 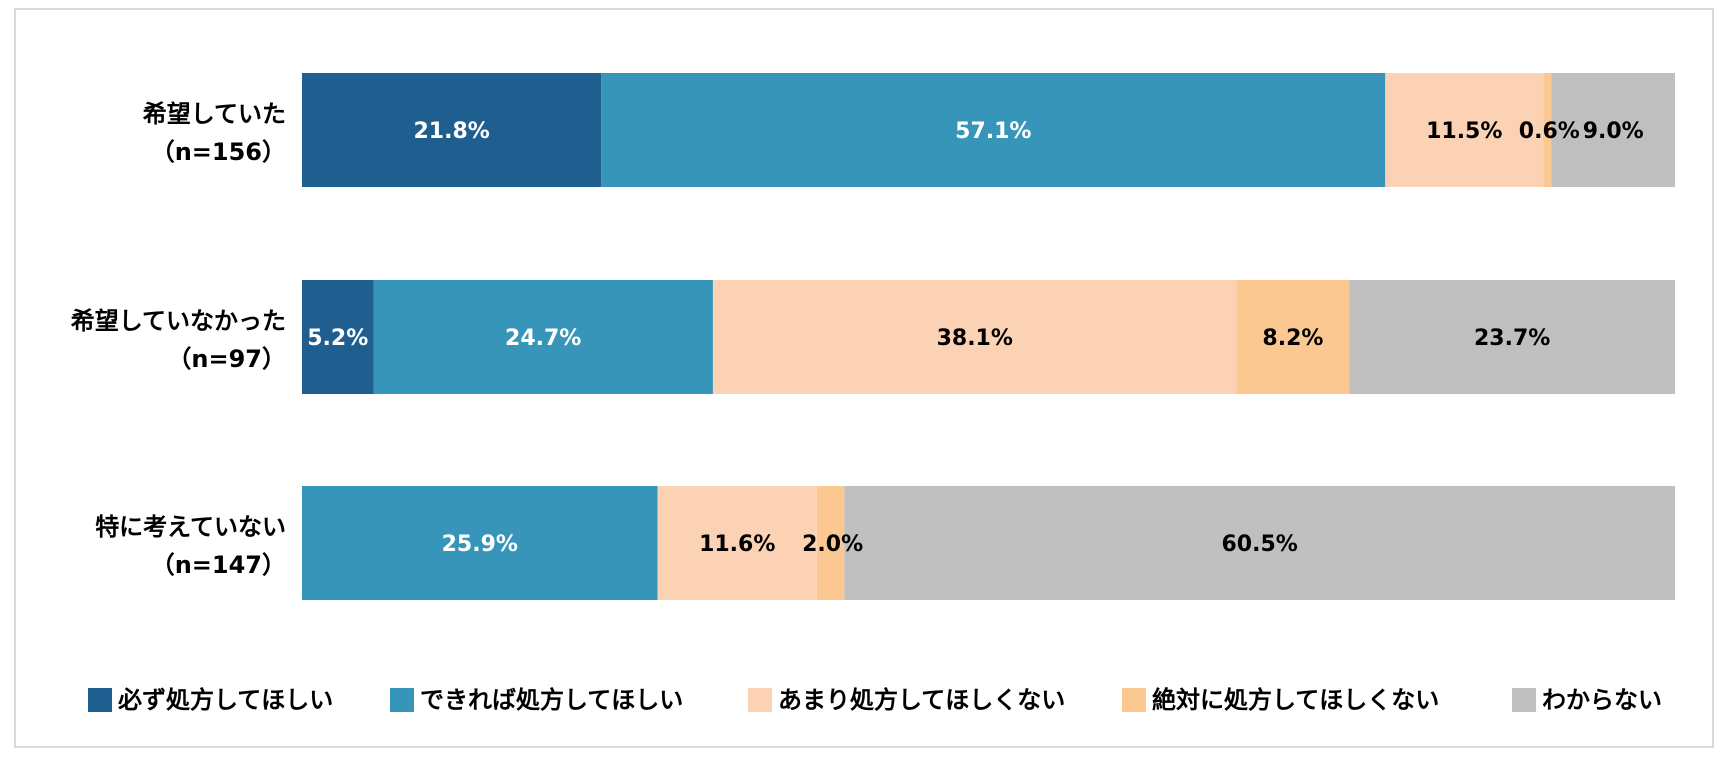 I want to click on legend-label: 必ず処方してほしい, so click(x=225, y=700).